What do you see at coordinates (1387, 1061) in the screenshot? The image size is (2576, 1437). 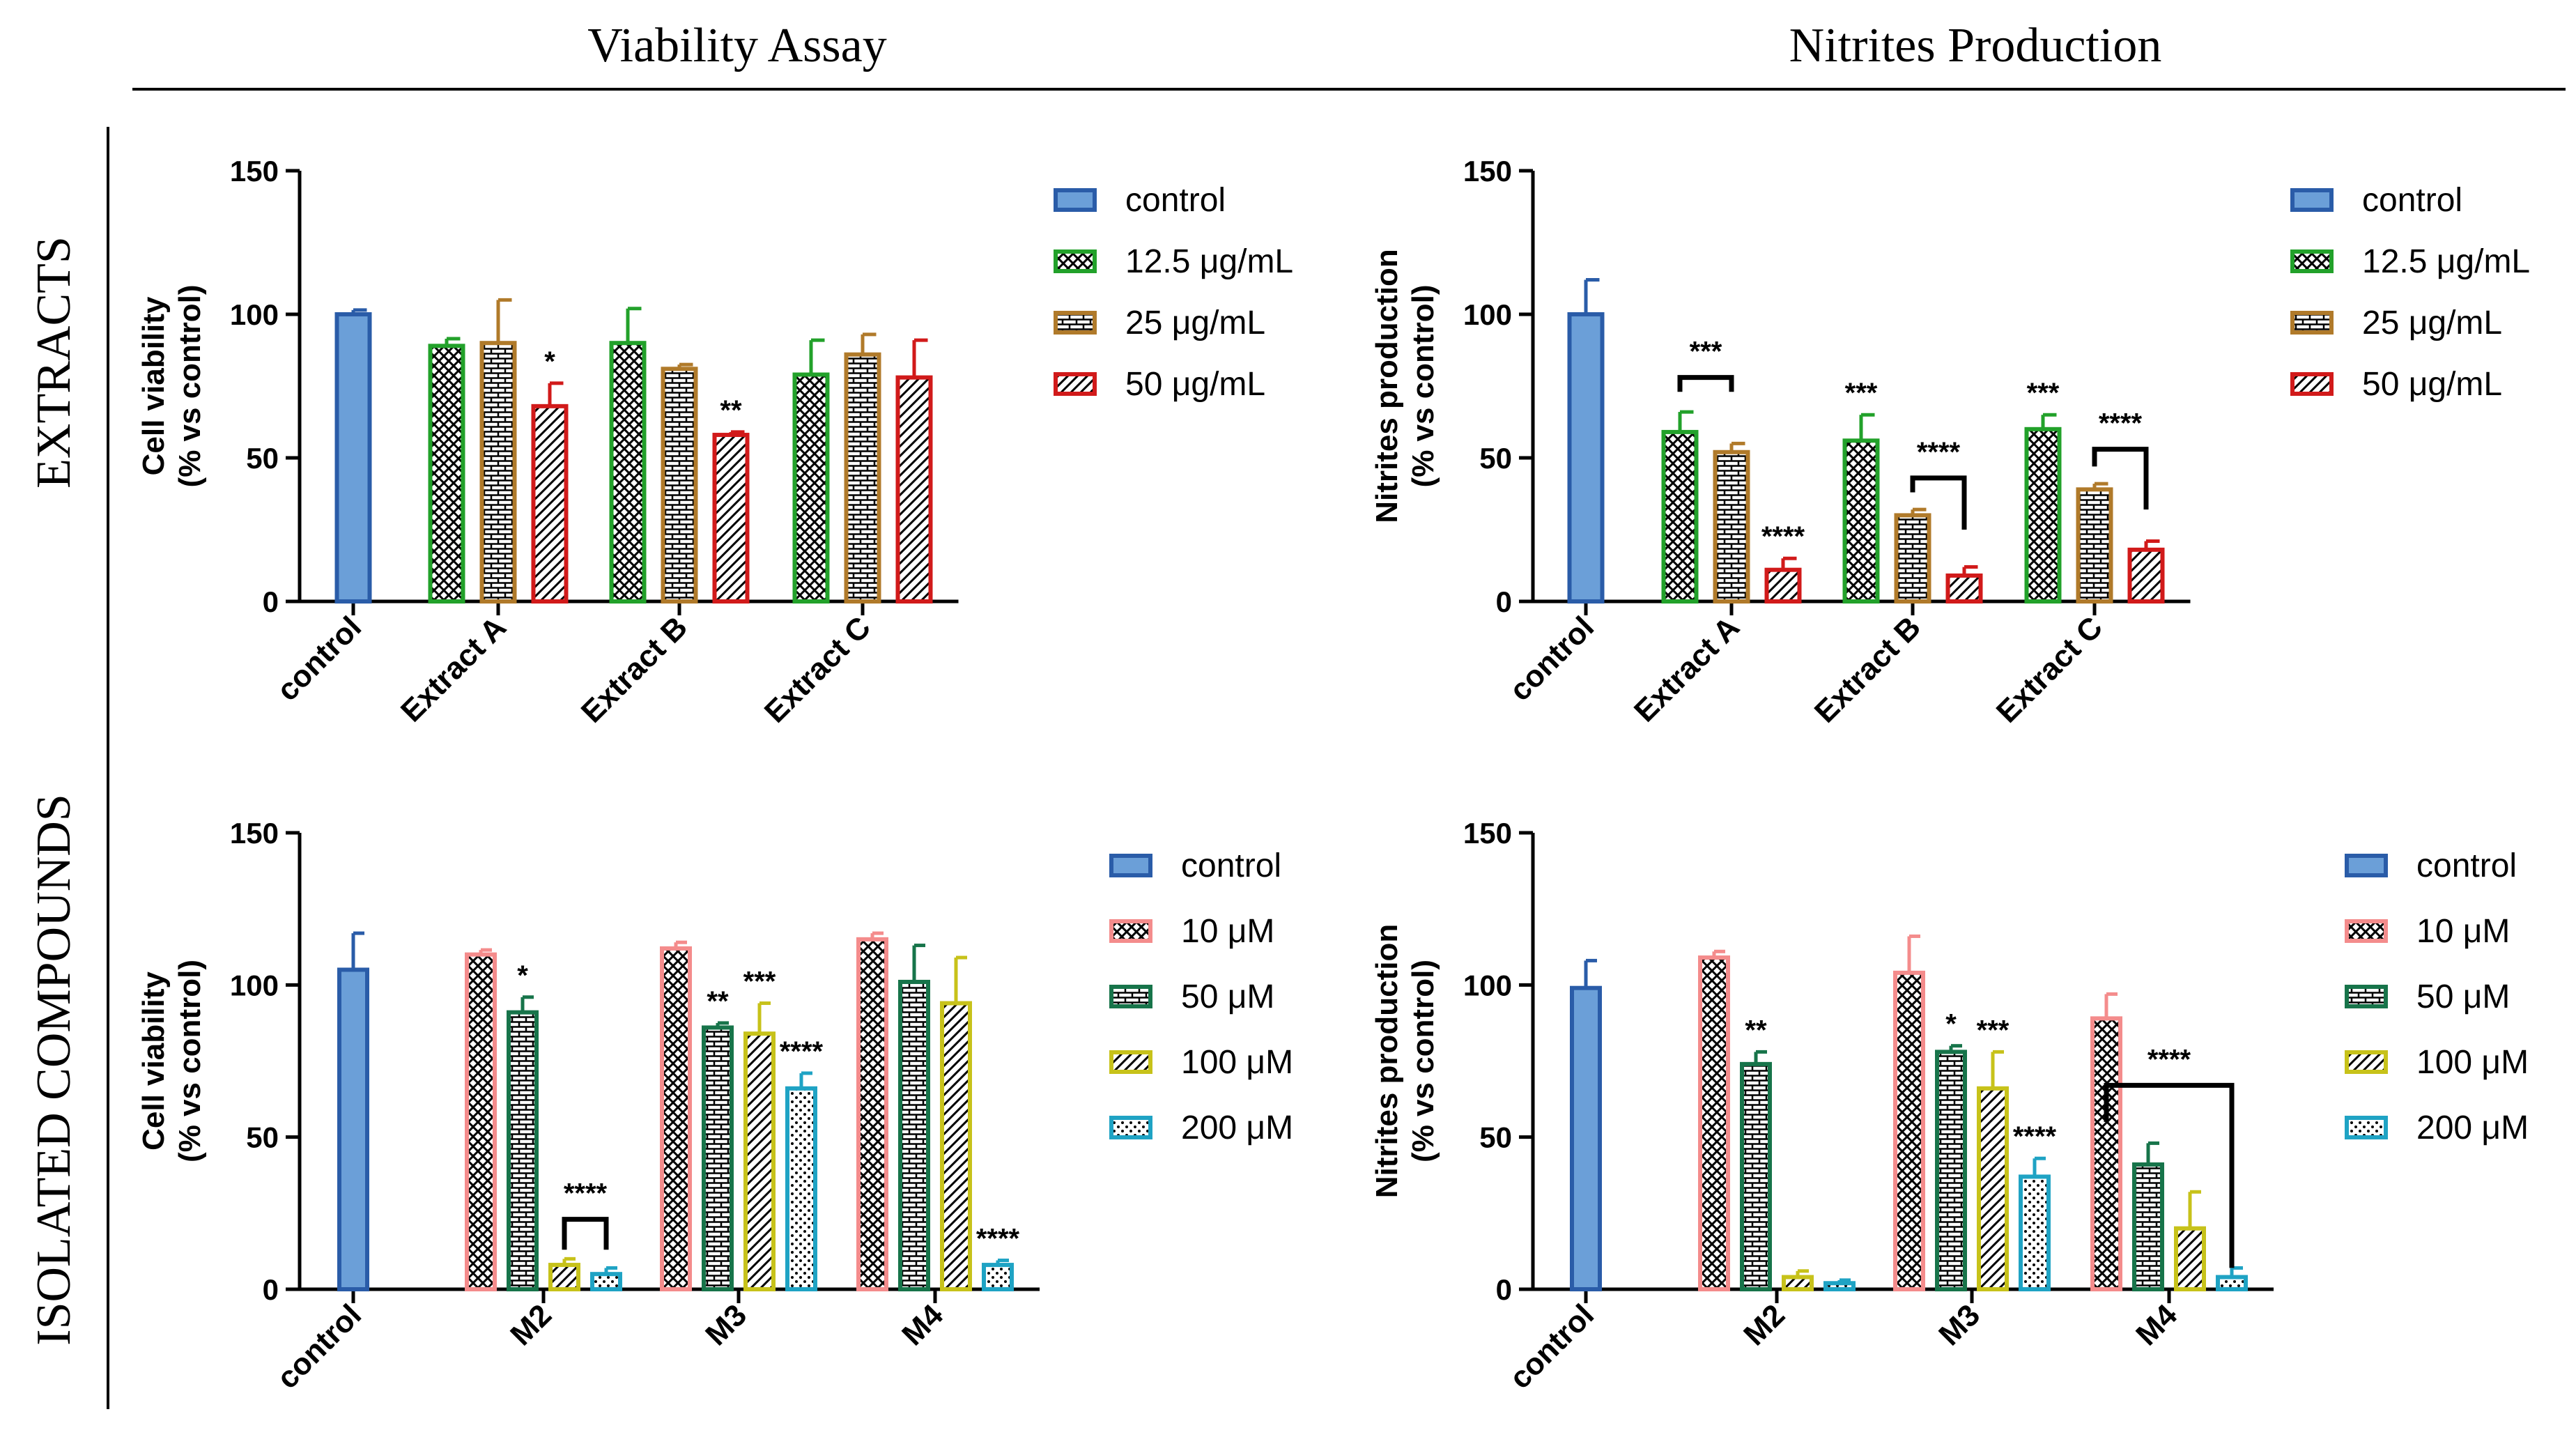 I see `y-axis-label: Nitrites production` at bounding box center [1387, 1061].